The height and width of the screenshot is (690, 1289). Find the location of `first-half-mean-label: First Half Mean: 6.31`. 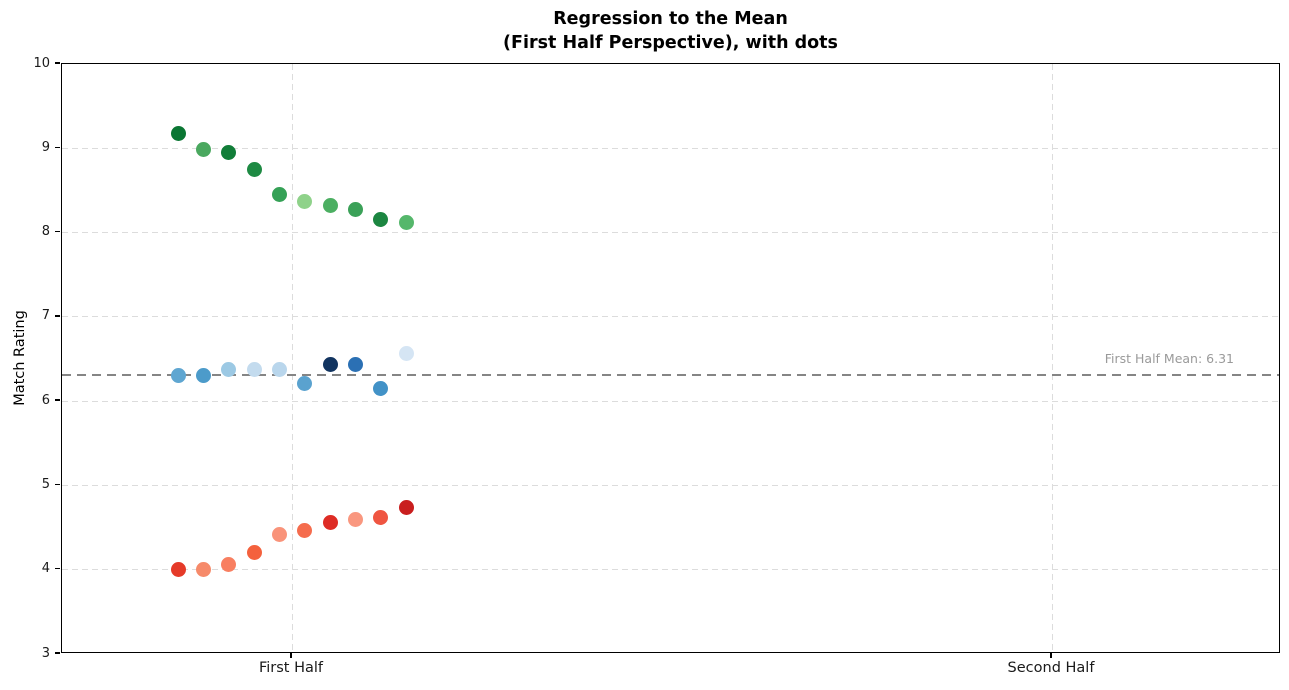

first-half-mean-label: First Half Mean: 6.31 is located at coordinates (1169, 358).